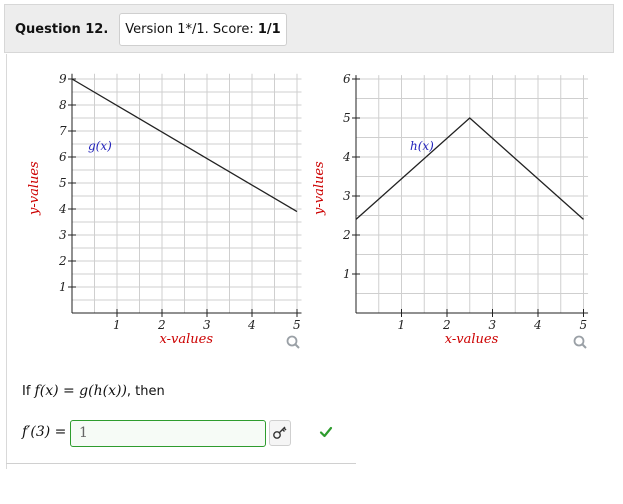 This screenshot has height=504, width=623. I want to click on answer-label: f′(3) =, so click(44, 432).